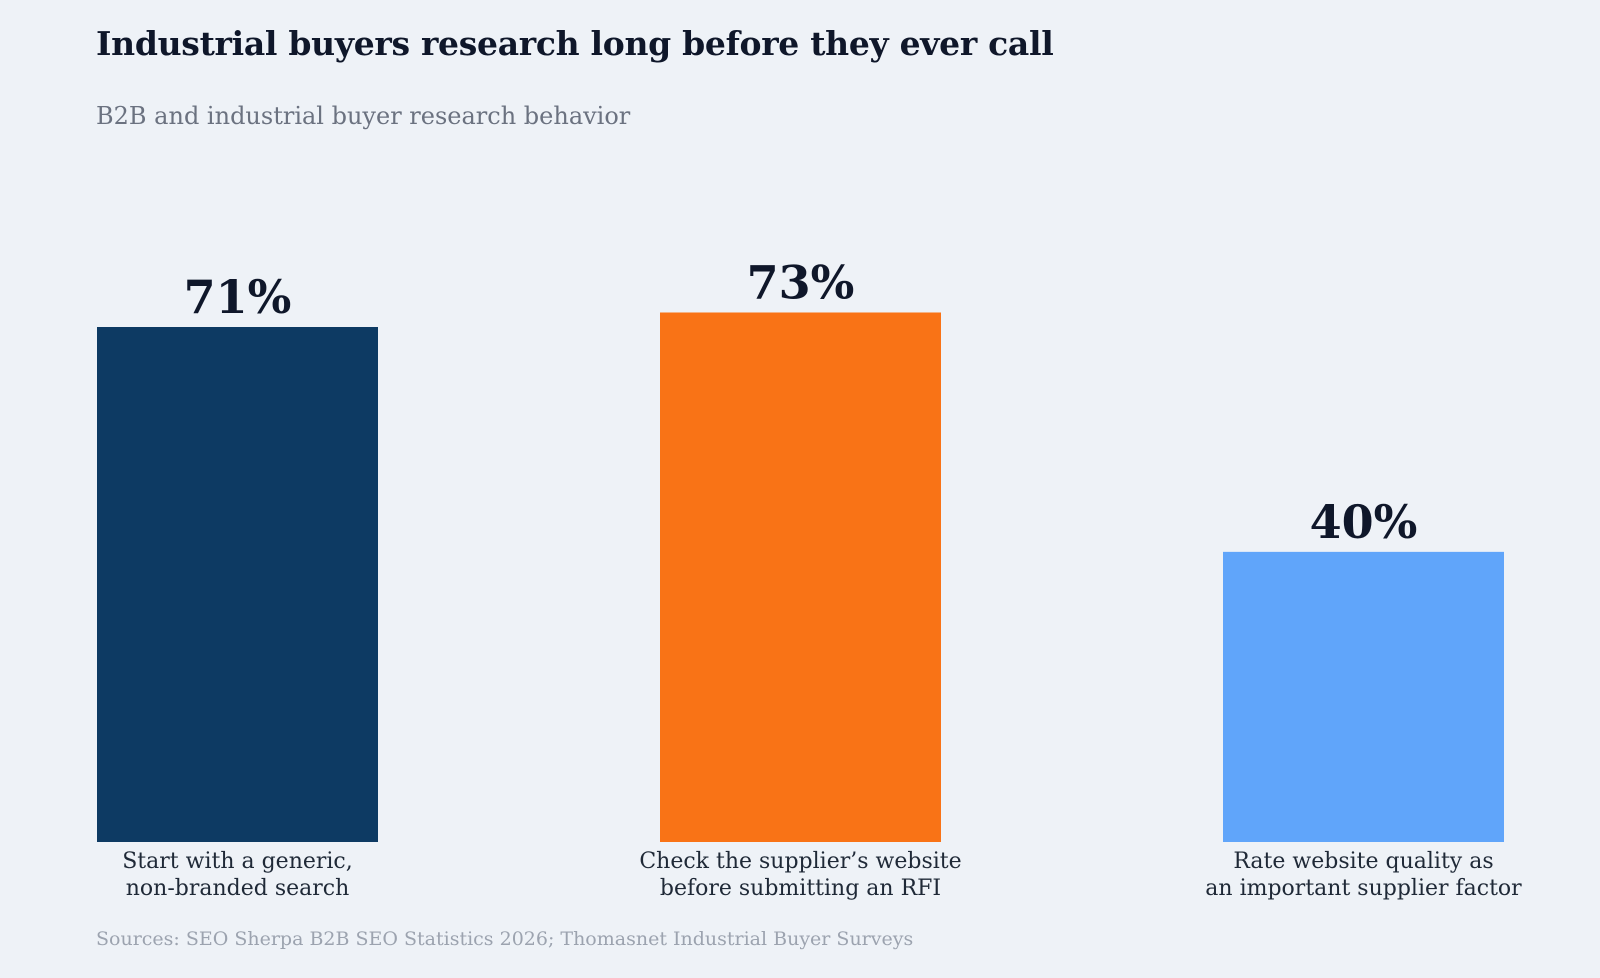  What do you see at coordinates (238, 888) in the screenshot?
I see `category-label-1-line-2: non-branded search` at bounding box center [238, 888].